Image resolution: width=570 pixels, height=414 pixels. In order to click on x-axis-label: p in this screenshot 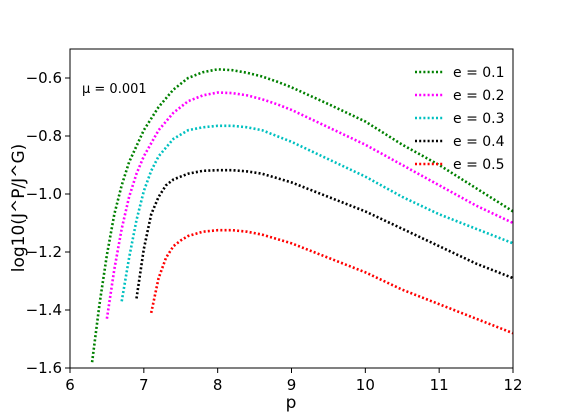, I will do `click(291, 403)`.